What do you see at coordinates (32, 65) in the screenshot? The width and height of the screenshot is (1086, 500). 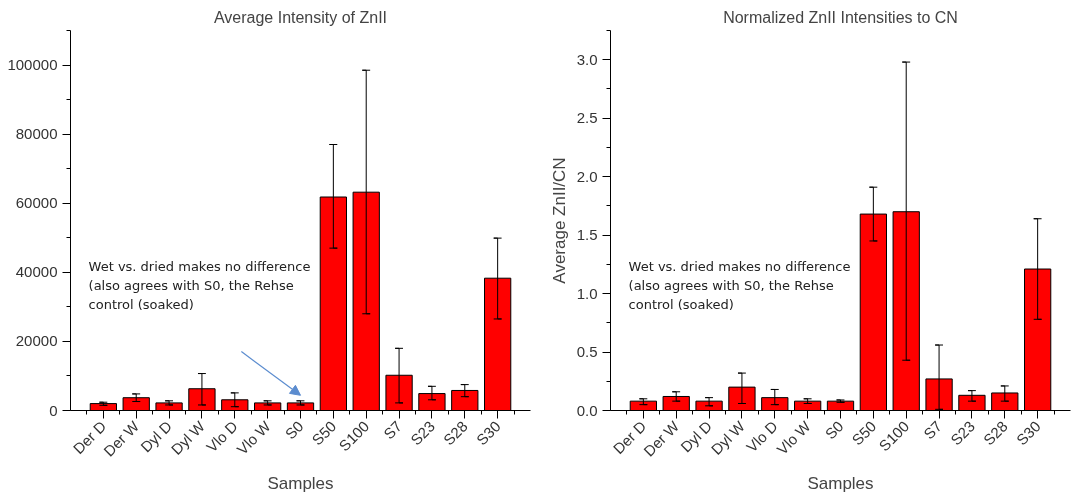 I see `y-tick-label: 100000` at bounding box center [32, 65].